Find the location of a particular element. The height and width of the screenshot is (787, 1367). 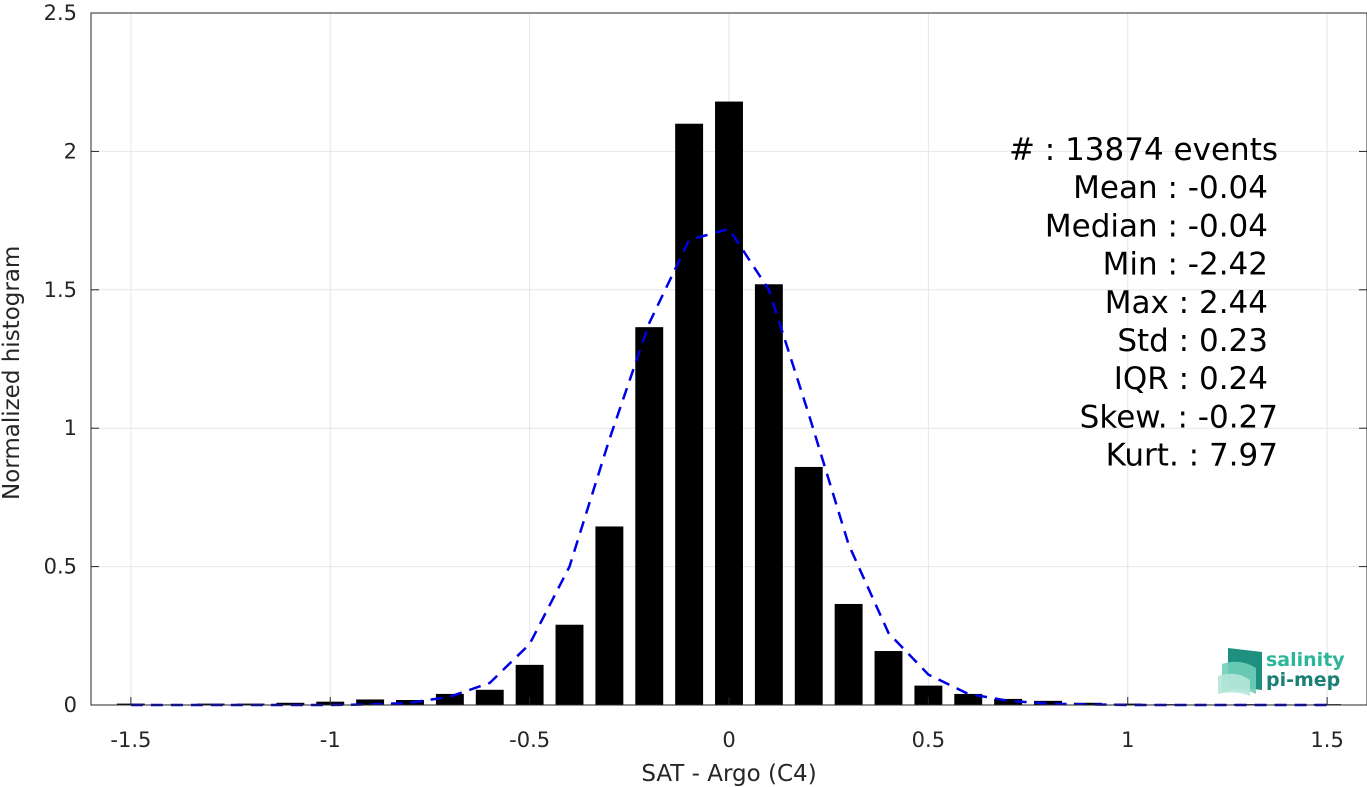

stat-line: Kurt. : 7.97 is located at coordinates (1192, 456).